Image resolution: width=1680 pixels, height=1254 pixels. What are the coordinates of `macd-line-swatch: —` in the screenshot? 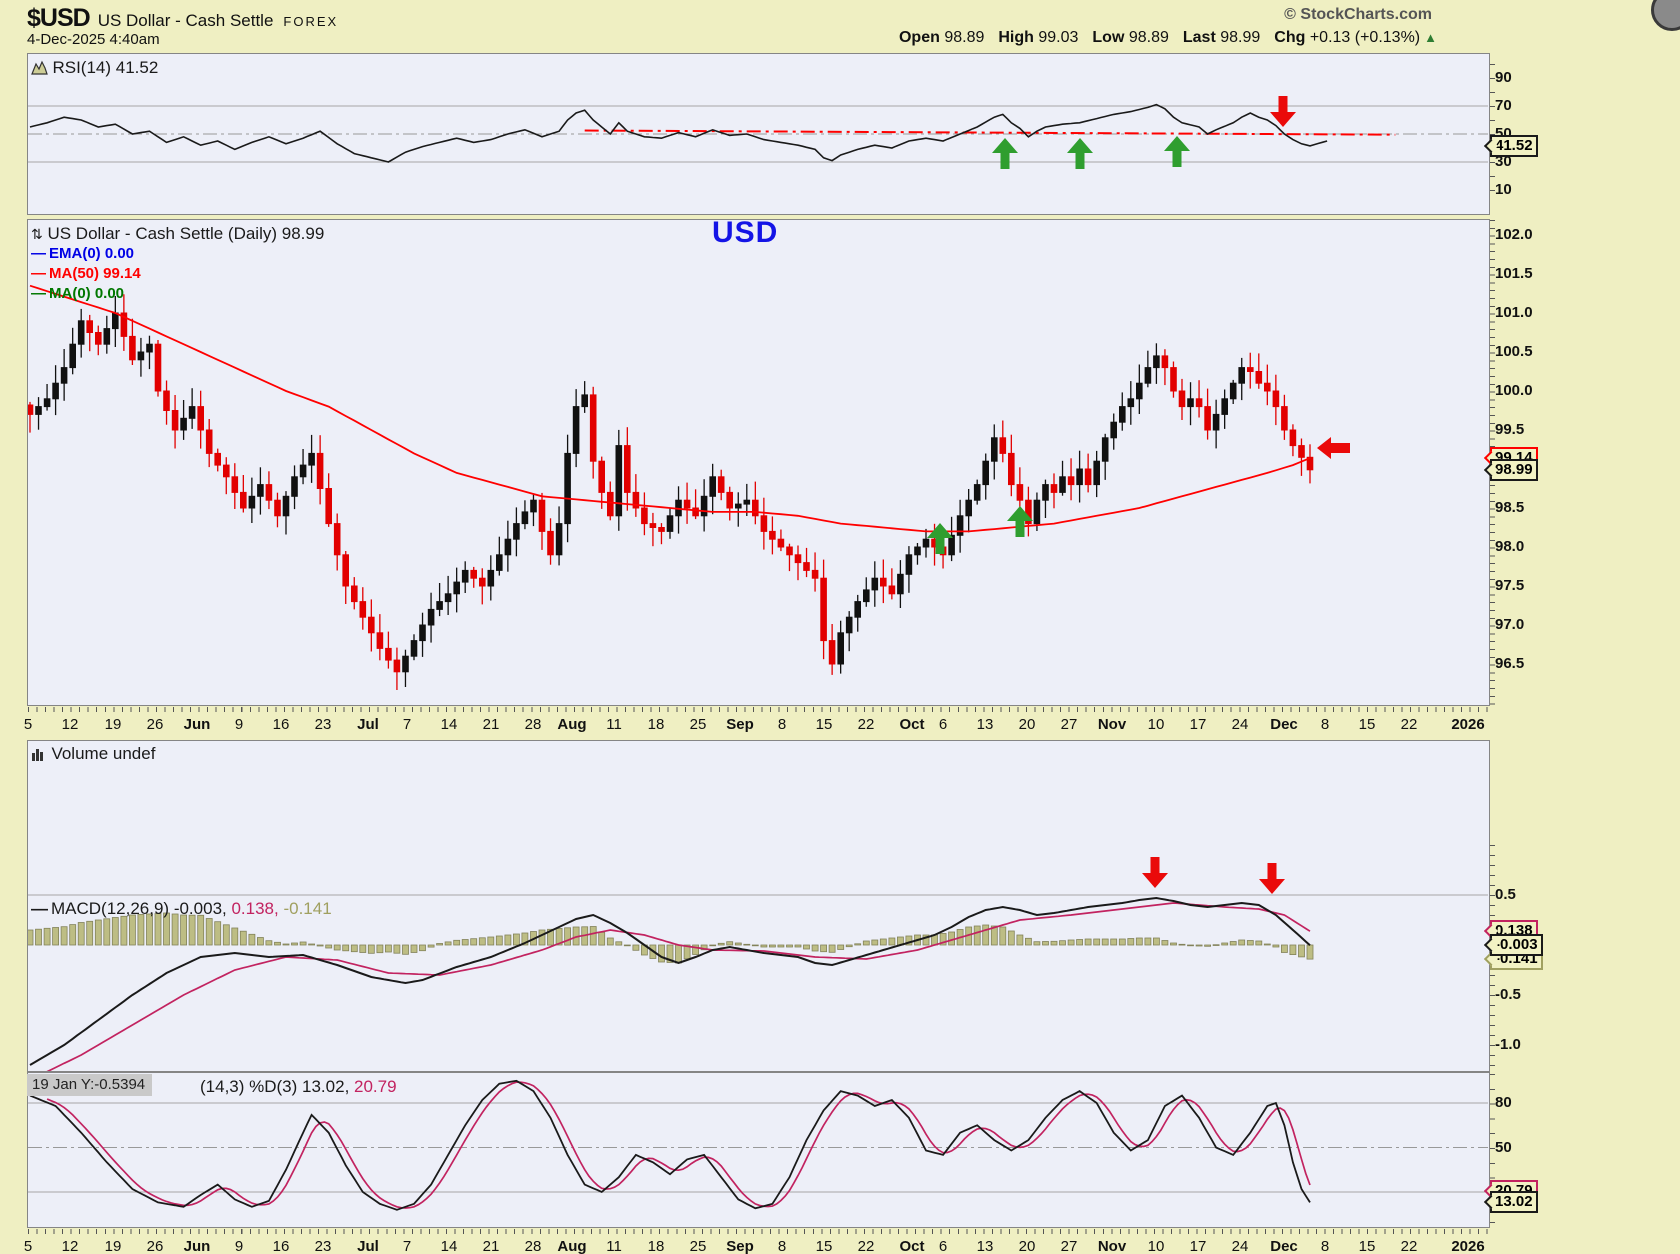 It's located at (39, 908).